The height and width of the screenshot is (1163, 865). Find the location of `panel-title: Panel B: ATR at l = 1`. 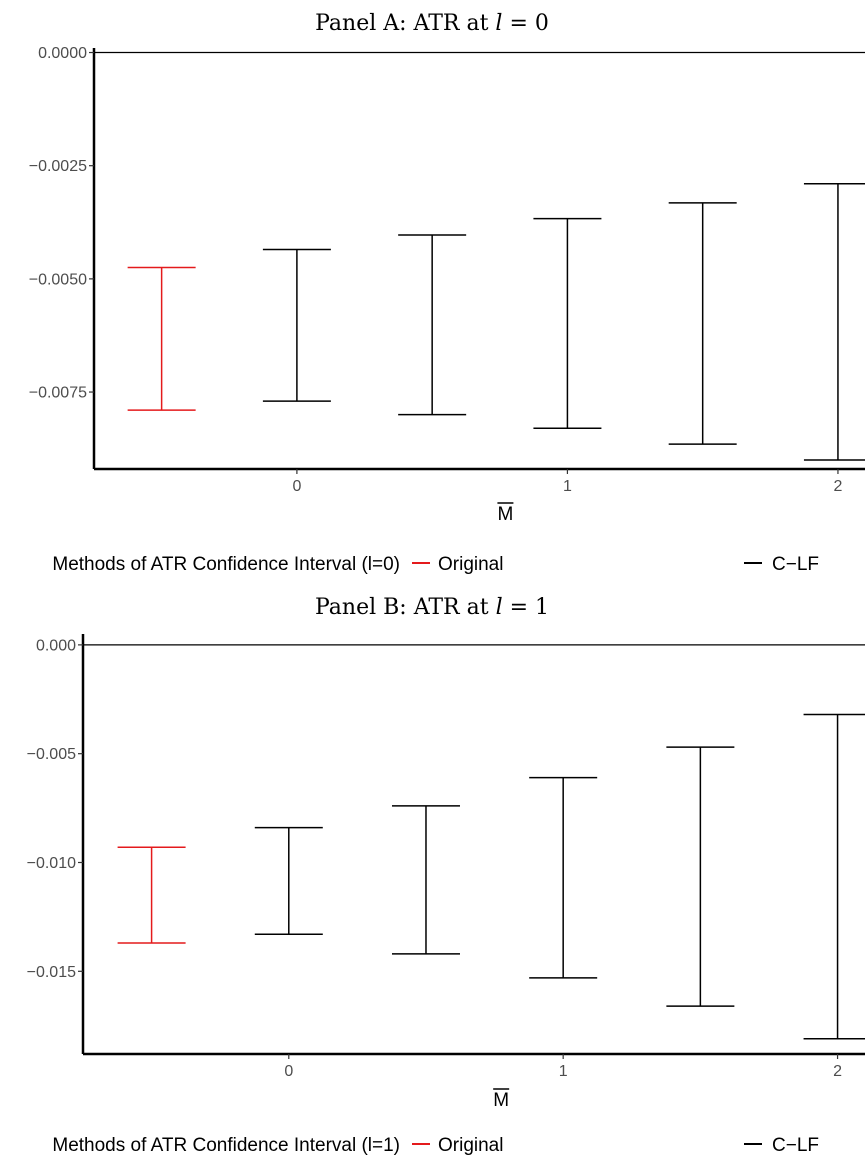

panel-title: Panel B: ATR at l = 1 is located at coordinates (432, 607).